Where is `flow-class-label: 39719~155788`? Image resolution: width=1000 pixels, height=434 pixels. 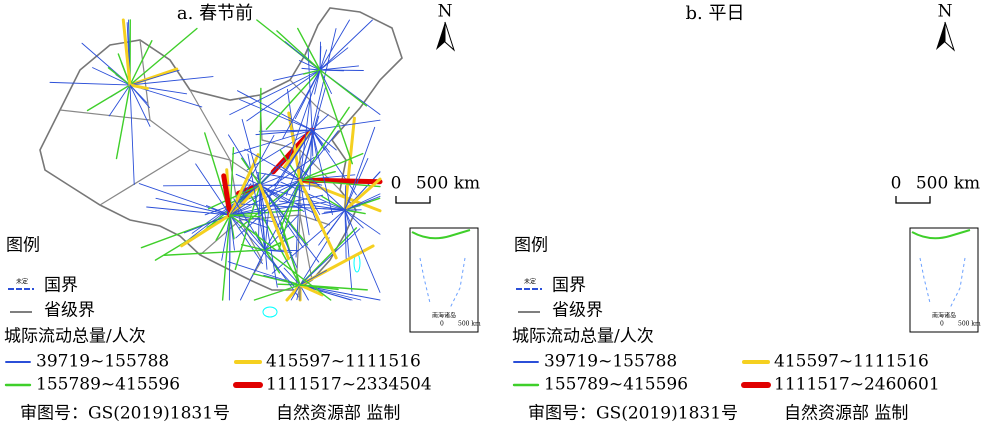 flow-class-label: 39719~155788 is located at coordinates (610, 362).